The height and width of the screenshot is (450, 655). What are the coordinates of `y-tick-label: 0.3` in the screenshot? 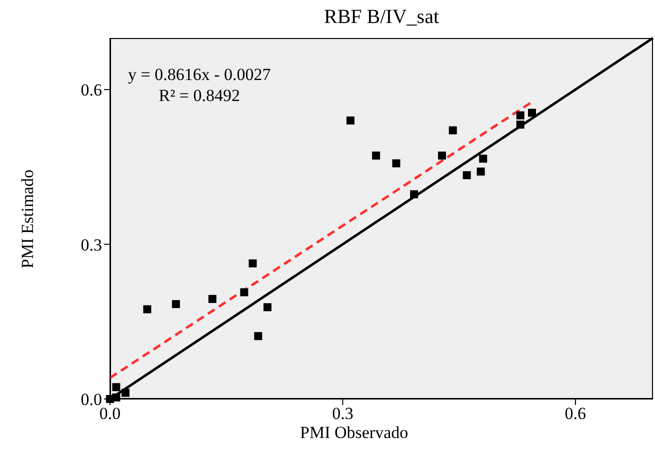 It's located at (91, 244).